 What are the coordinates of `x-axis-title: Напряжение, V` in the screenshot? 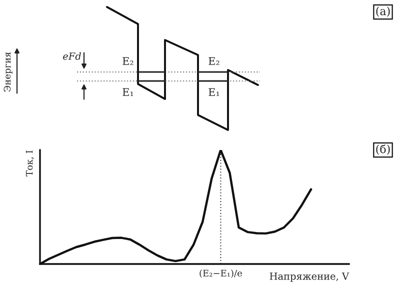 It's located at (310, 277).